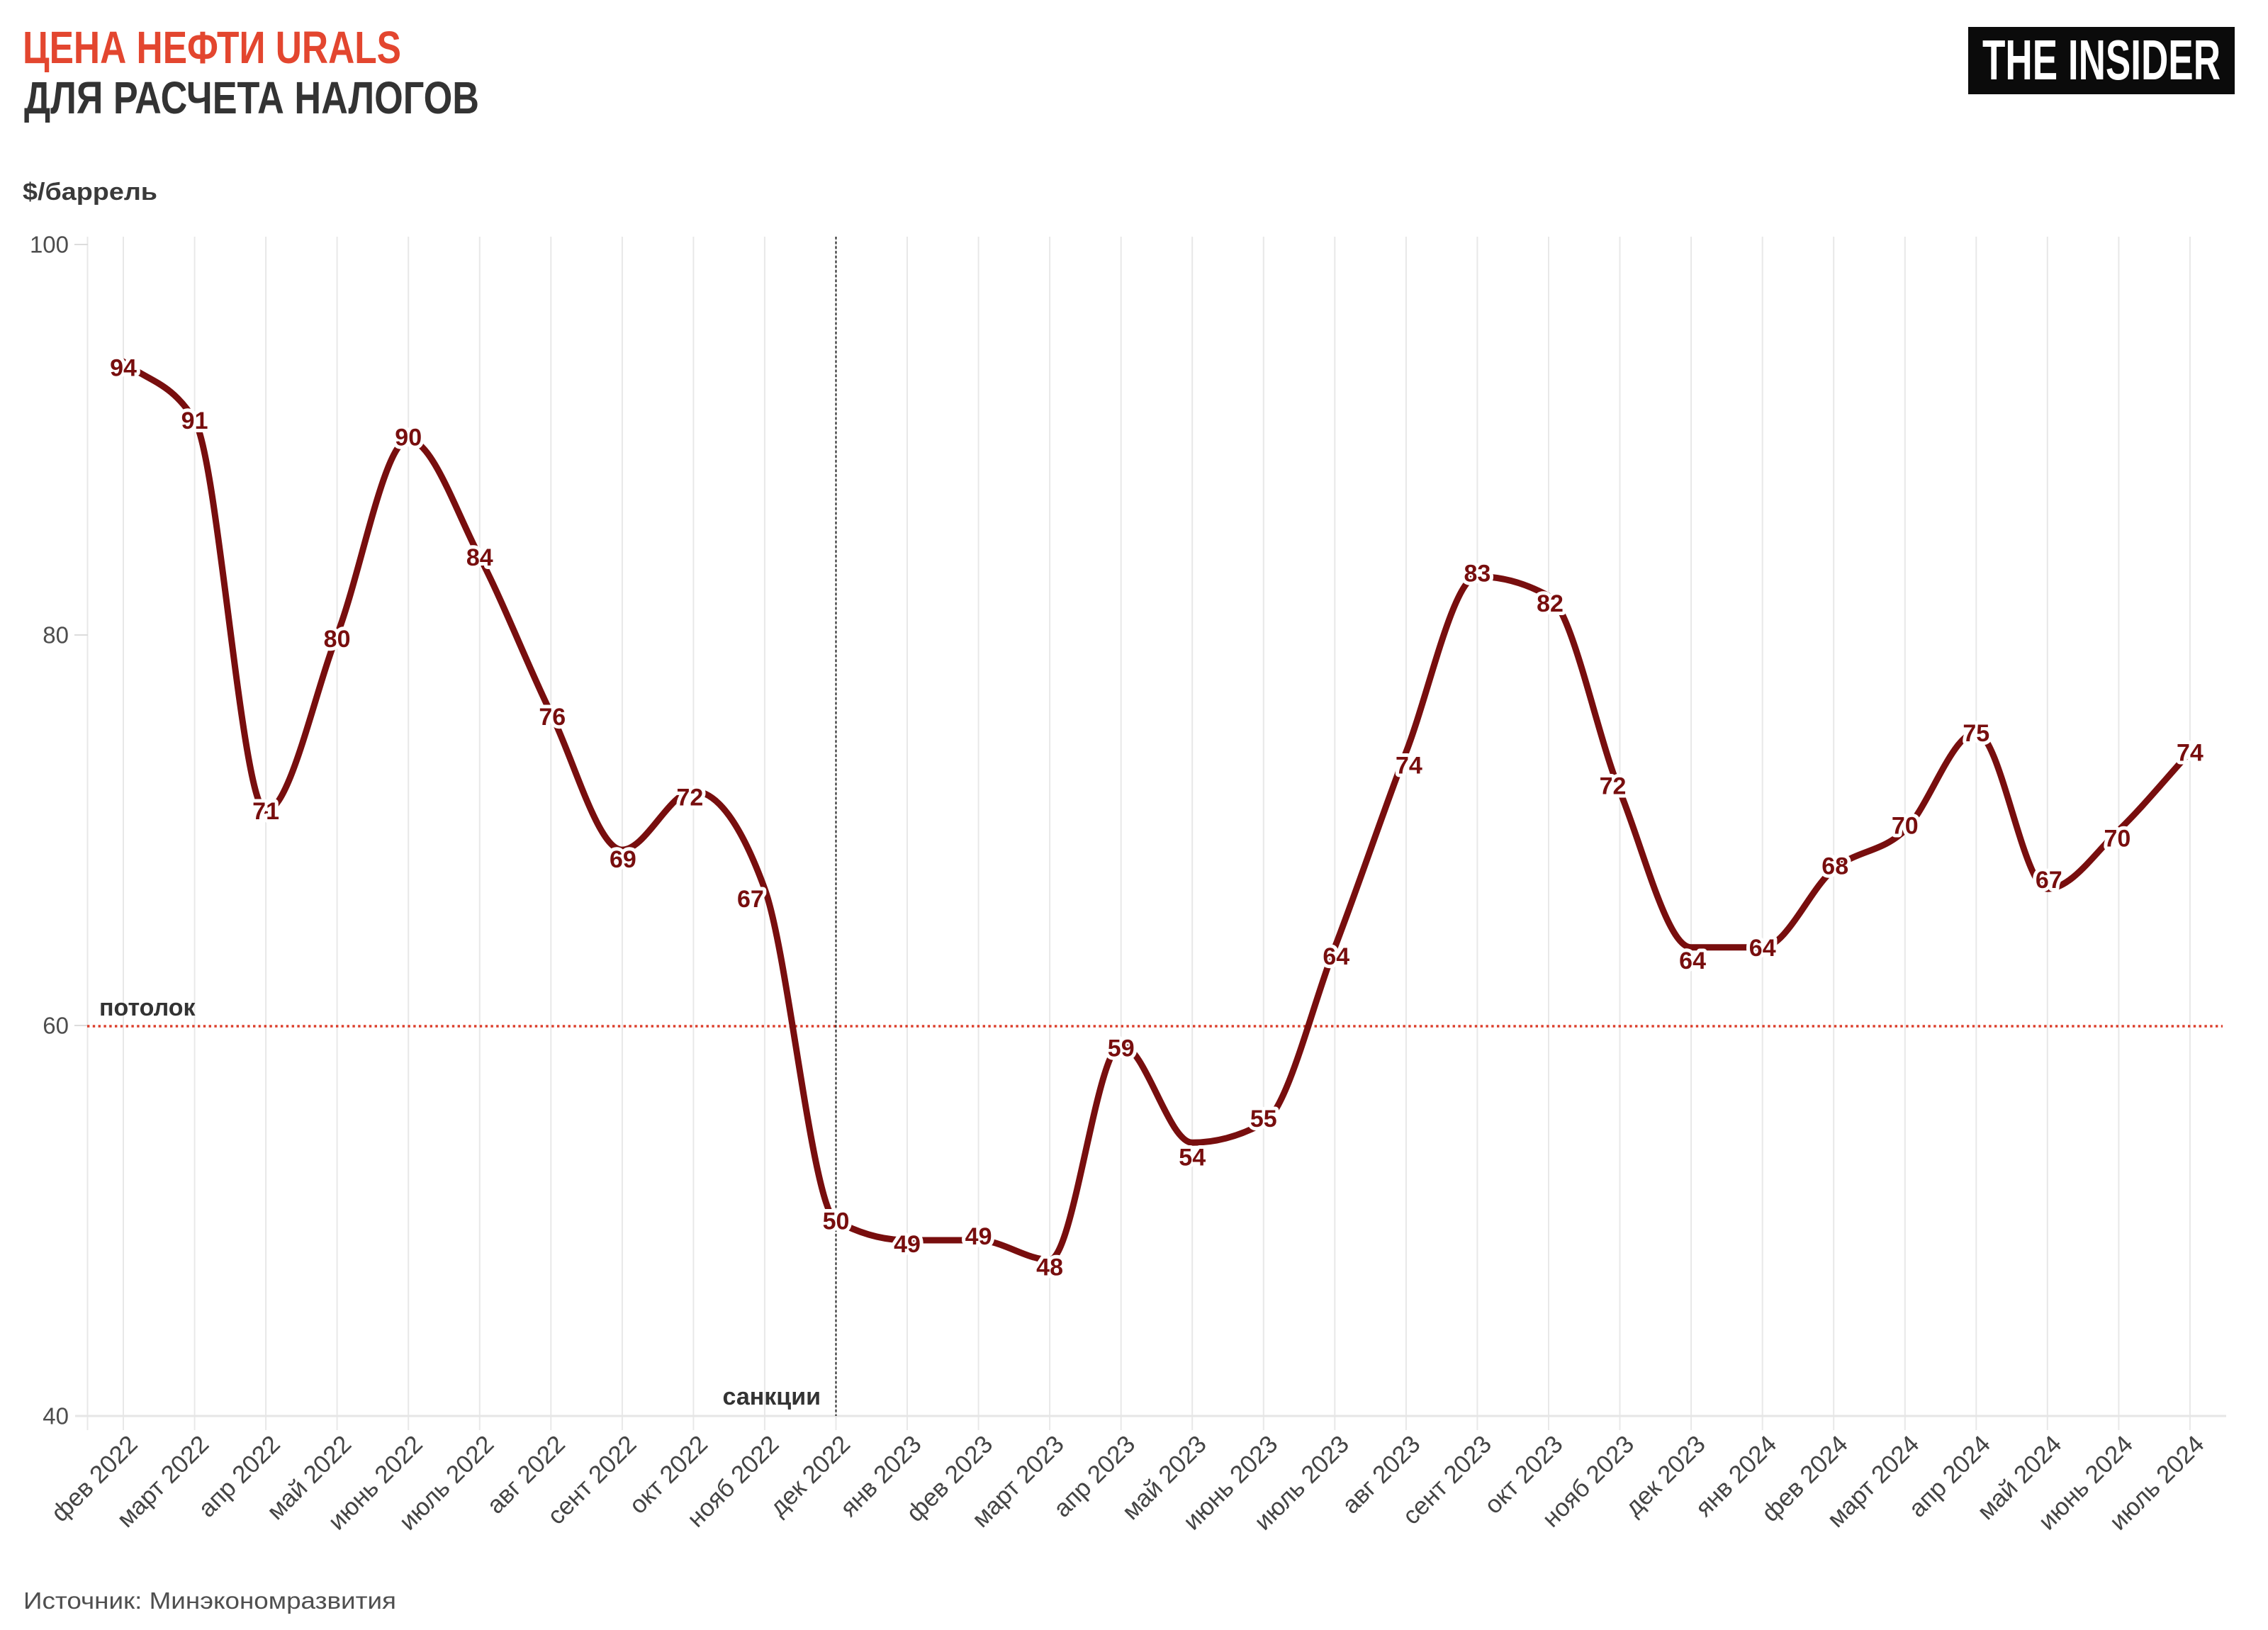 Image resolution: width=2268 pixels, height=1630 pixels. I want to click on svg-text: 68, so click(1834, 866).